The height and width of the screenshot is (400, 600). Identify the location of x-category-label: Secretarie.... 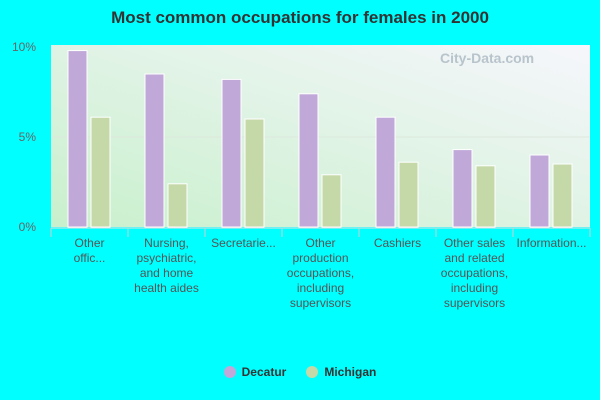
(243, 243).